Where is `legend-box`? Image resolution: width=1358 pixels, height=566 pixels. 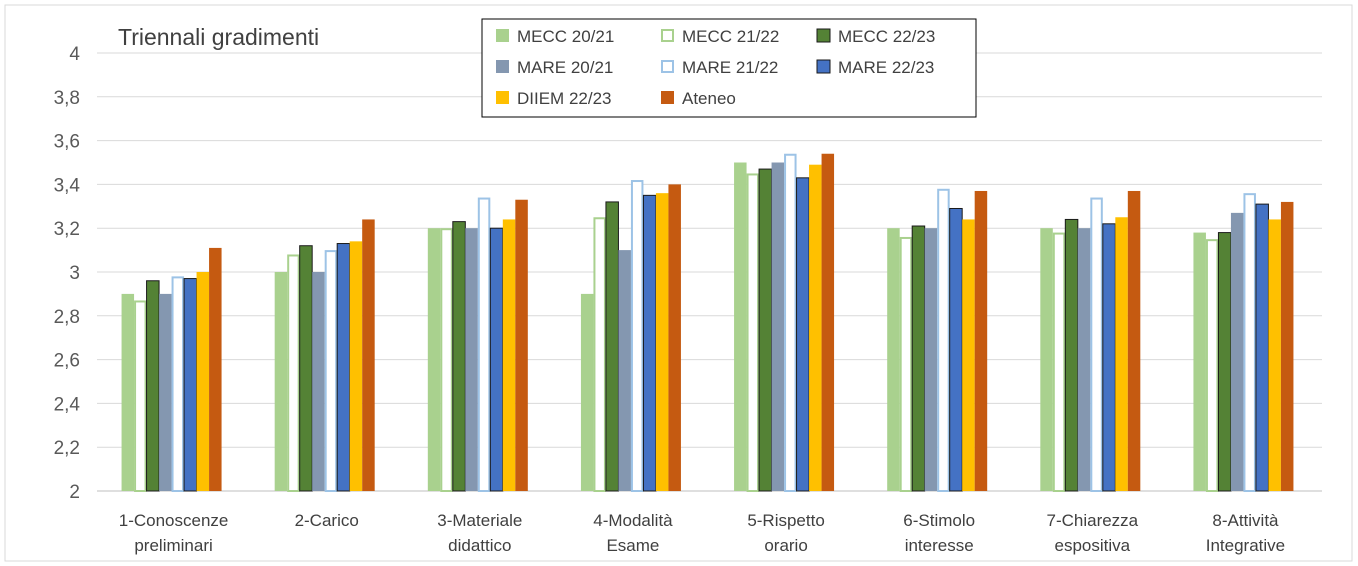 legend-box is located at coordinates (729, 68).